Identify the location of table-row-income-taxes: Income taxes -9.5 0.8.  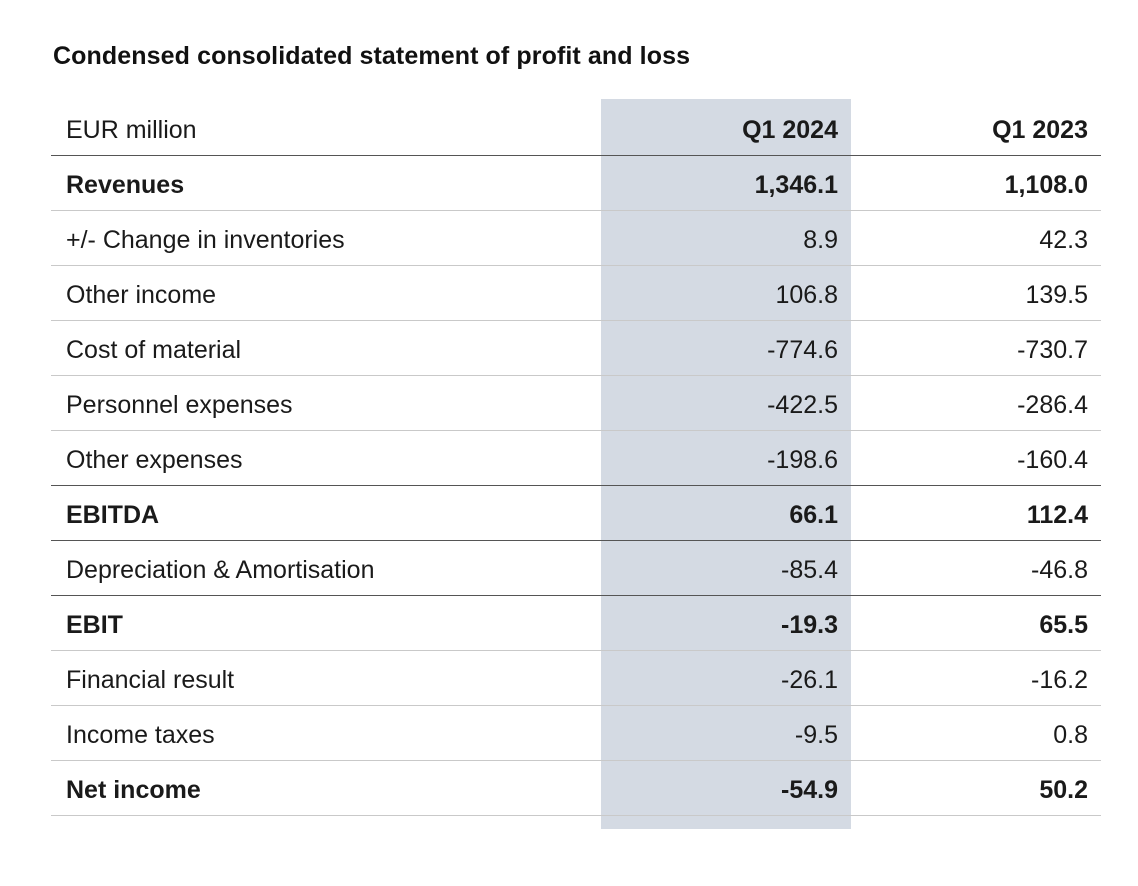
(576, 733).